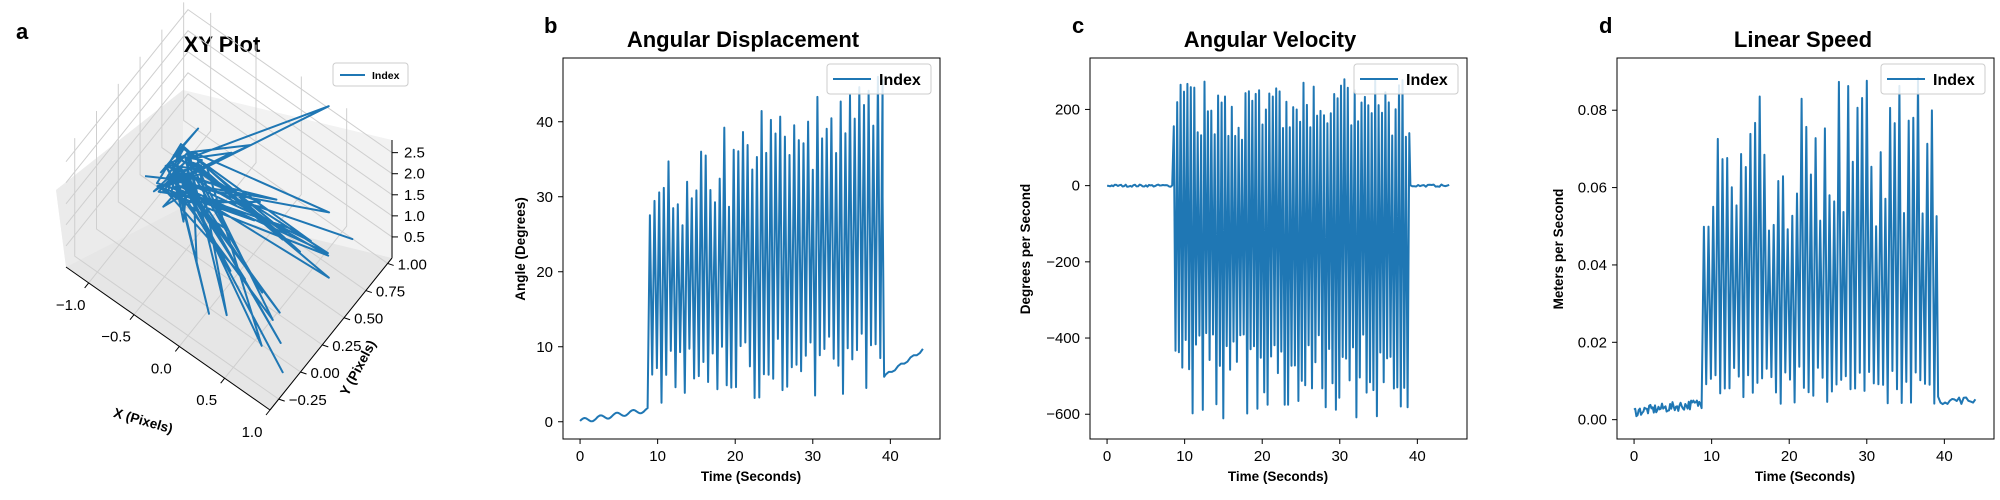  Describe the element at coordinates (544, 347) in the screenshot. I see `y-tick-label: 10` at that location.